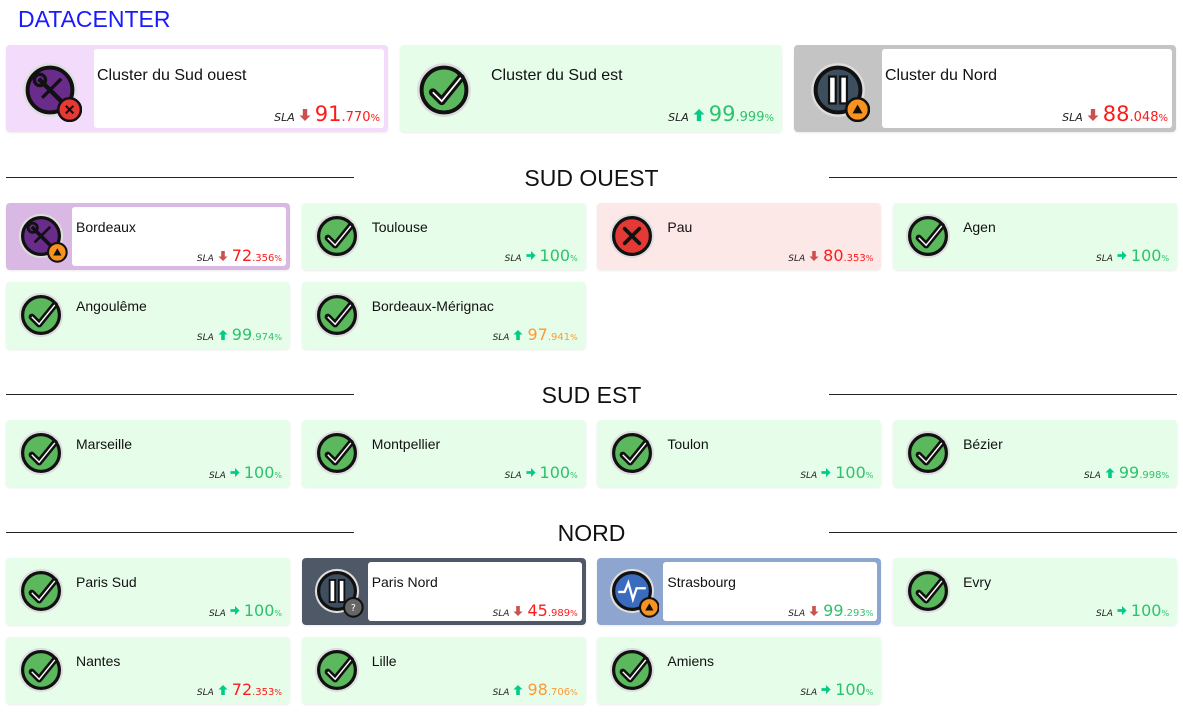 The image size is (1183, 715). What do you see at coordinates (1035, 236) in the screenshot?
I see `status-tile: Agen SLA 100%` at bounding box center [1035, 236].